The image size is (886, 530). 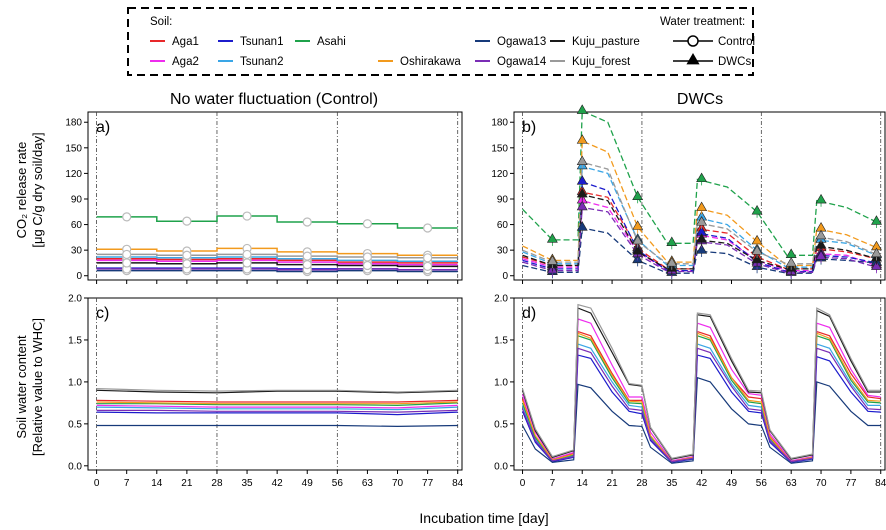 What do you see at coordinates (501, 466) in the screenshot?
I see `panel-d-y-tick-label: 0.0` at bounding box center [501, 466].